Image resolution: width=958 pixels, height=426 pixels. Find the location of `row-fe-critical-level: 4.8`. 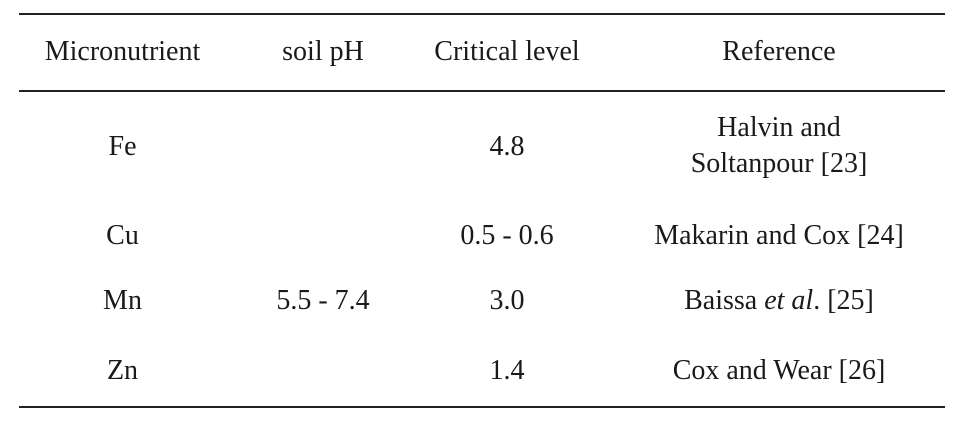

row-fe-critical-level: 4.8 is located at coordinates (507, 146).